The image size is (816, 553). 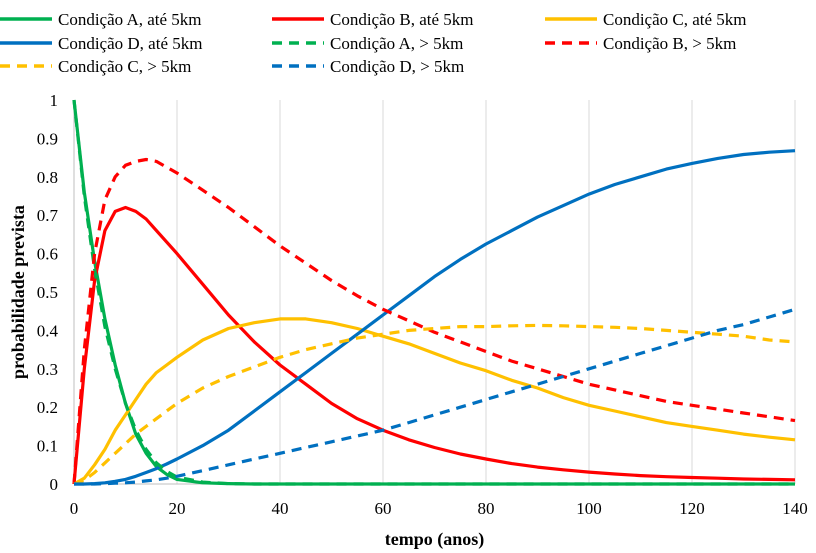 What do you see at coordinates (47, 407) in the screenshot?
I see `y-tick-label: 0.2` at bounding box center [47, 407].